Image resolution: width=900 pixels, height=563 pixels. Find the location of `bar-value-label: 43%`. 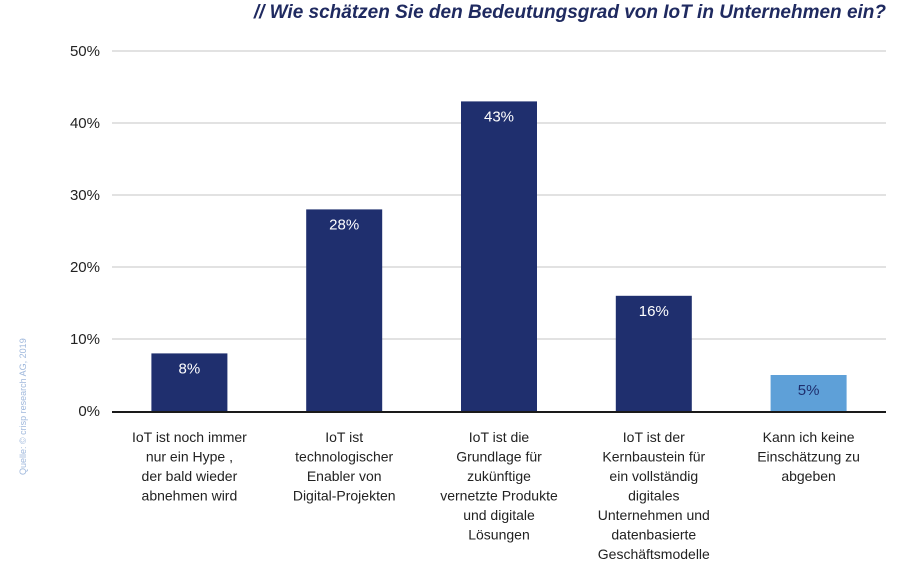

bar-value-label: 43% is located at coordinates (499, 116).